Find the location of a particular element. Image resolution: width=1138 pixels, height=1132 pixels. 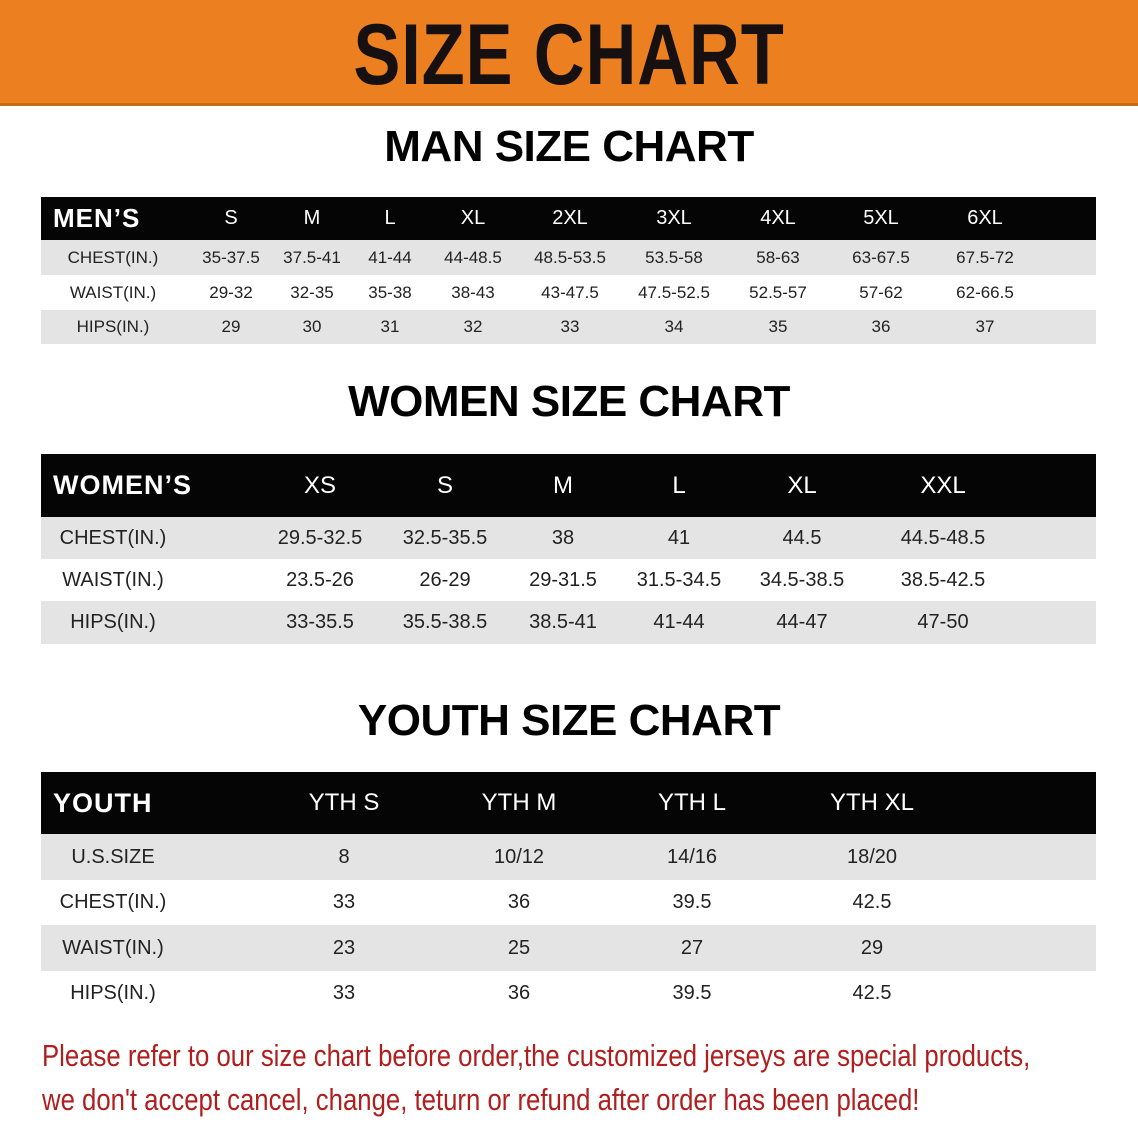

table-cell: 18/20 is located at coordinates (872, 856).